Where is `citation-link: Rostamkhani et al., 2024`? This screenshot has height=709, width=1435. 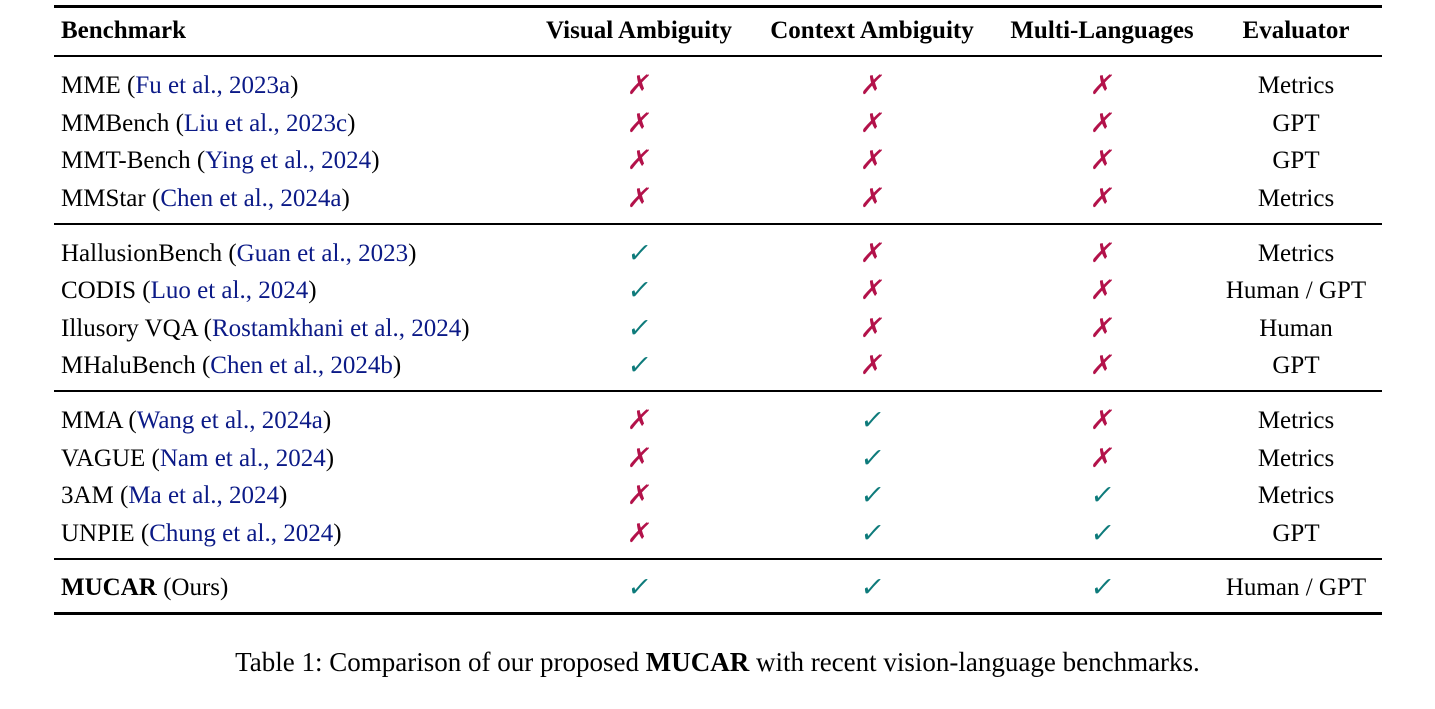 citation-link: Rostamkhani et al., 2024 is located at coordinates (336, 328).